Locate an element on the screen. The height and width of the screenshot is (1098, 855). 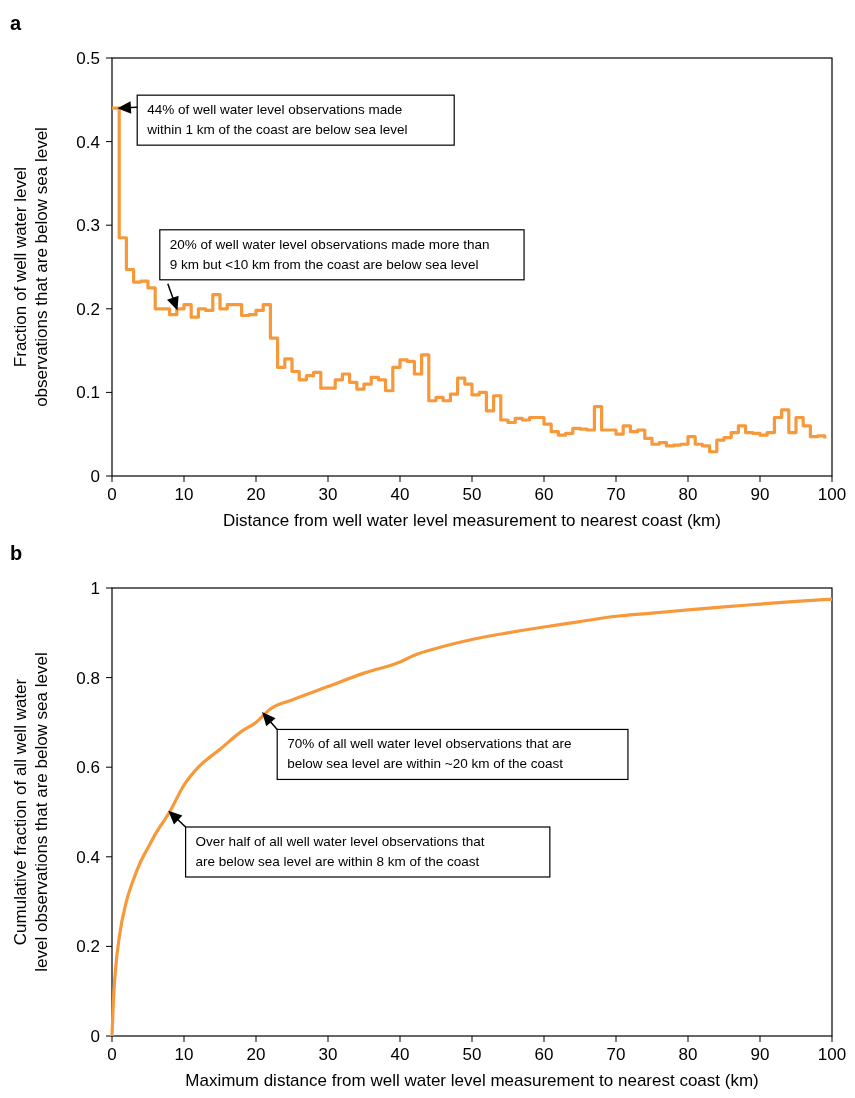
y-tick-label: 1 is located at coordinates (95, 588).